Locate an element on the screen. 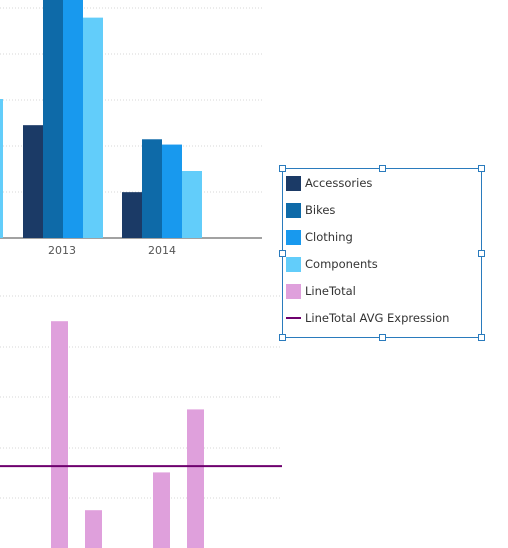 The image size is (508, 548). legend-item-clothing: Clothing is located at coordinates (319, 237).